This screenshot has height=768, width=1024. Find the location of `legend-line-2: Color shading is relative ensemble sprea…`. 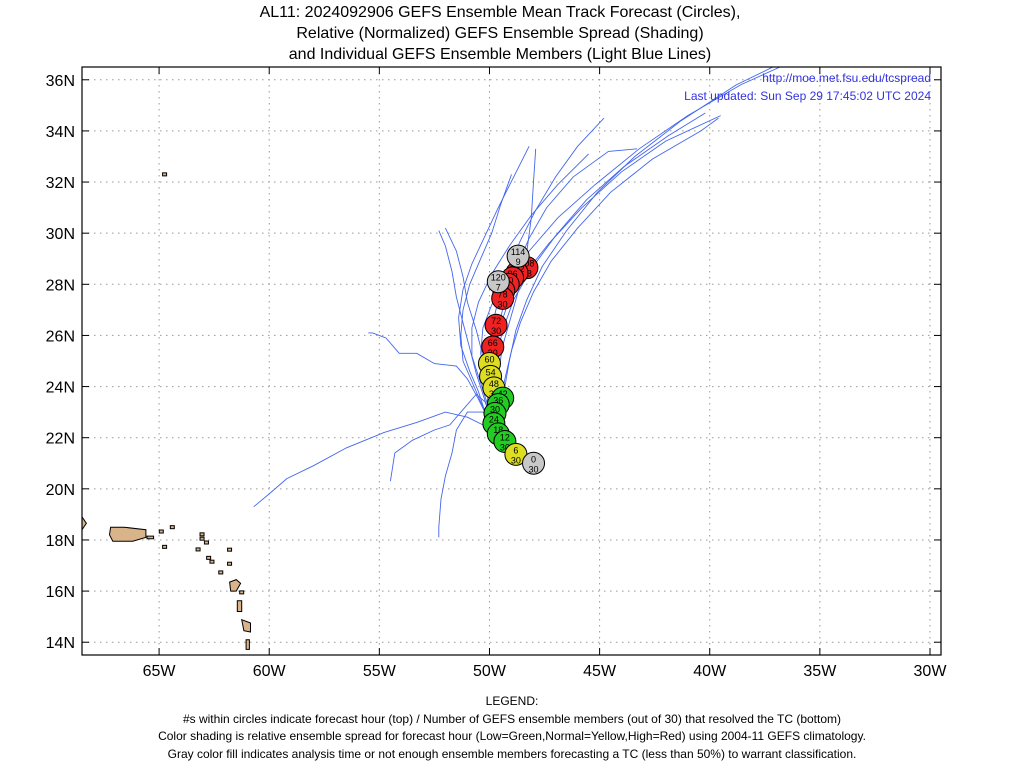

legend-line-2: Color shading is relative ensemble sprea… is located at coordinates (512, 736).